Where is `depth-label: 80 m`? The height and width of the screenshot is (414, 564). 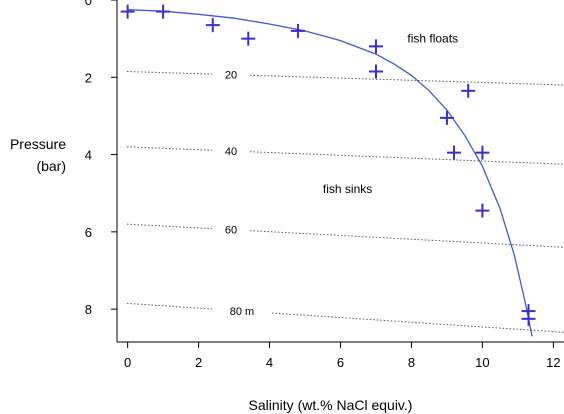 depth-label: 80 m is located at coordinates (242, 312).